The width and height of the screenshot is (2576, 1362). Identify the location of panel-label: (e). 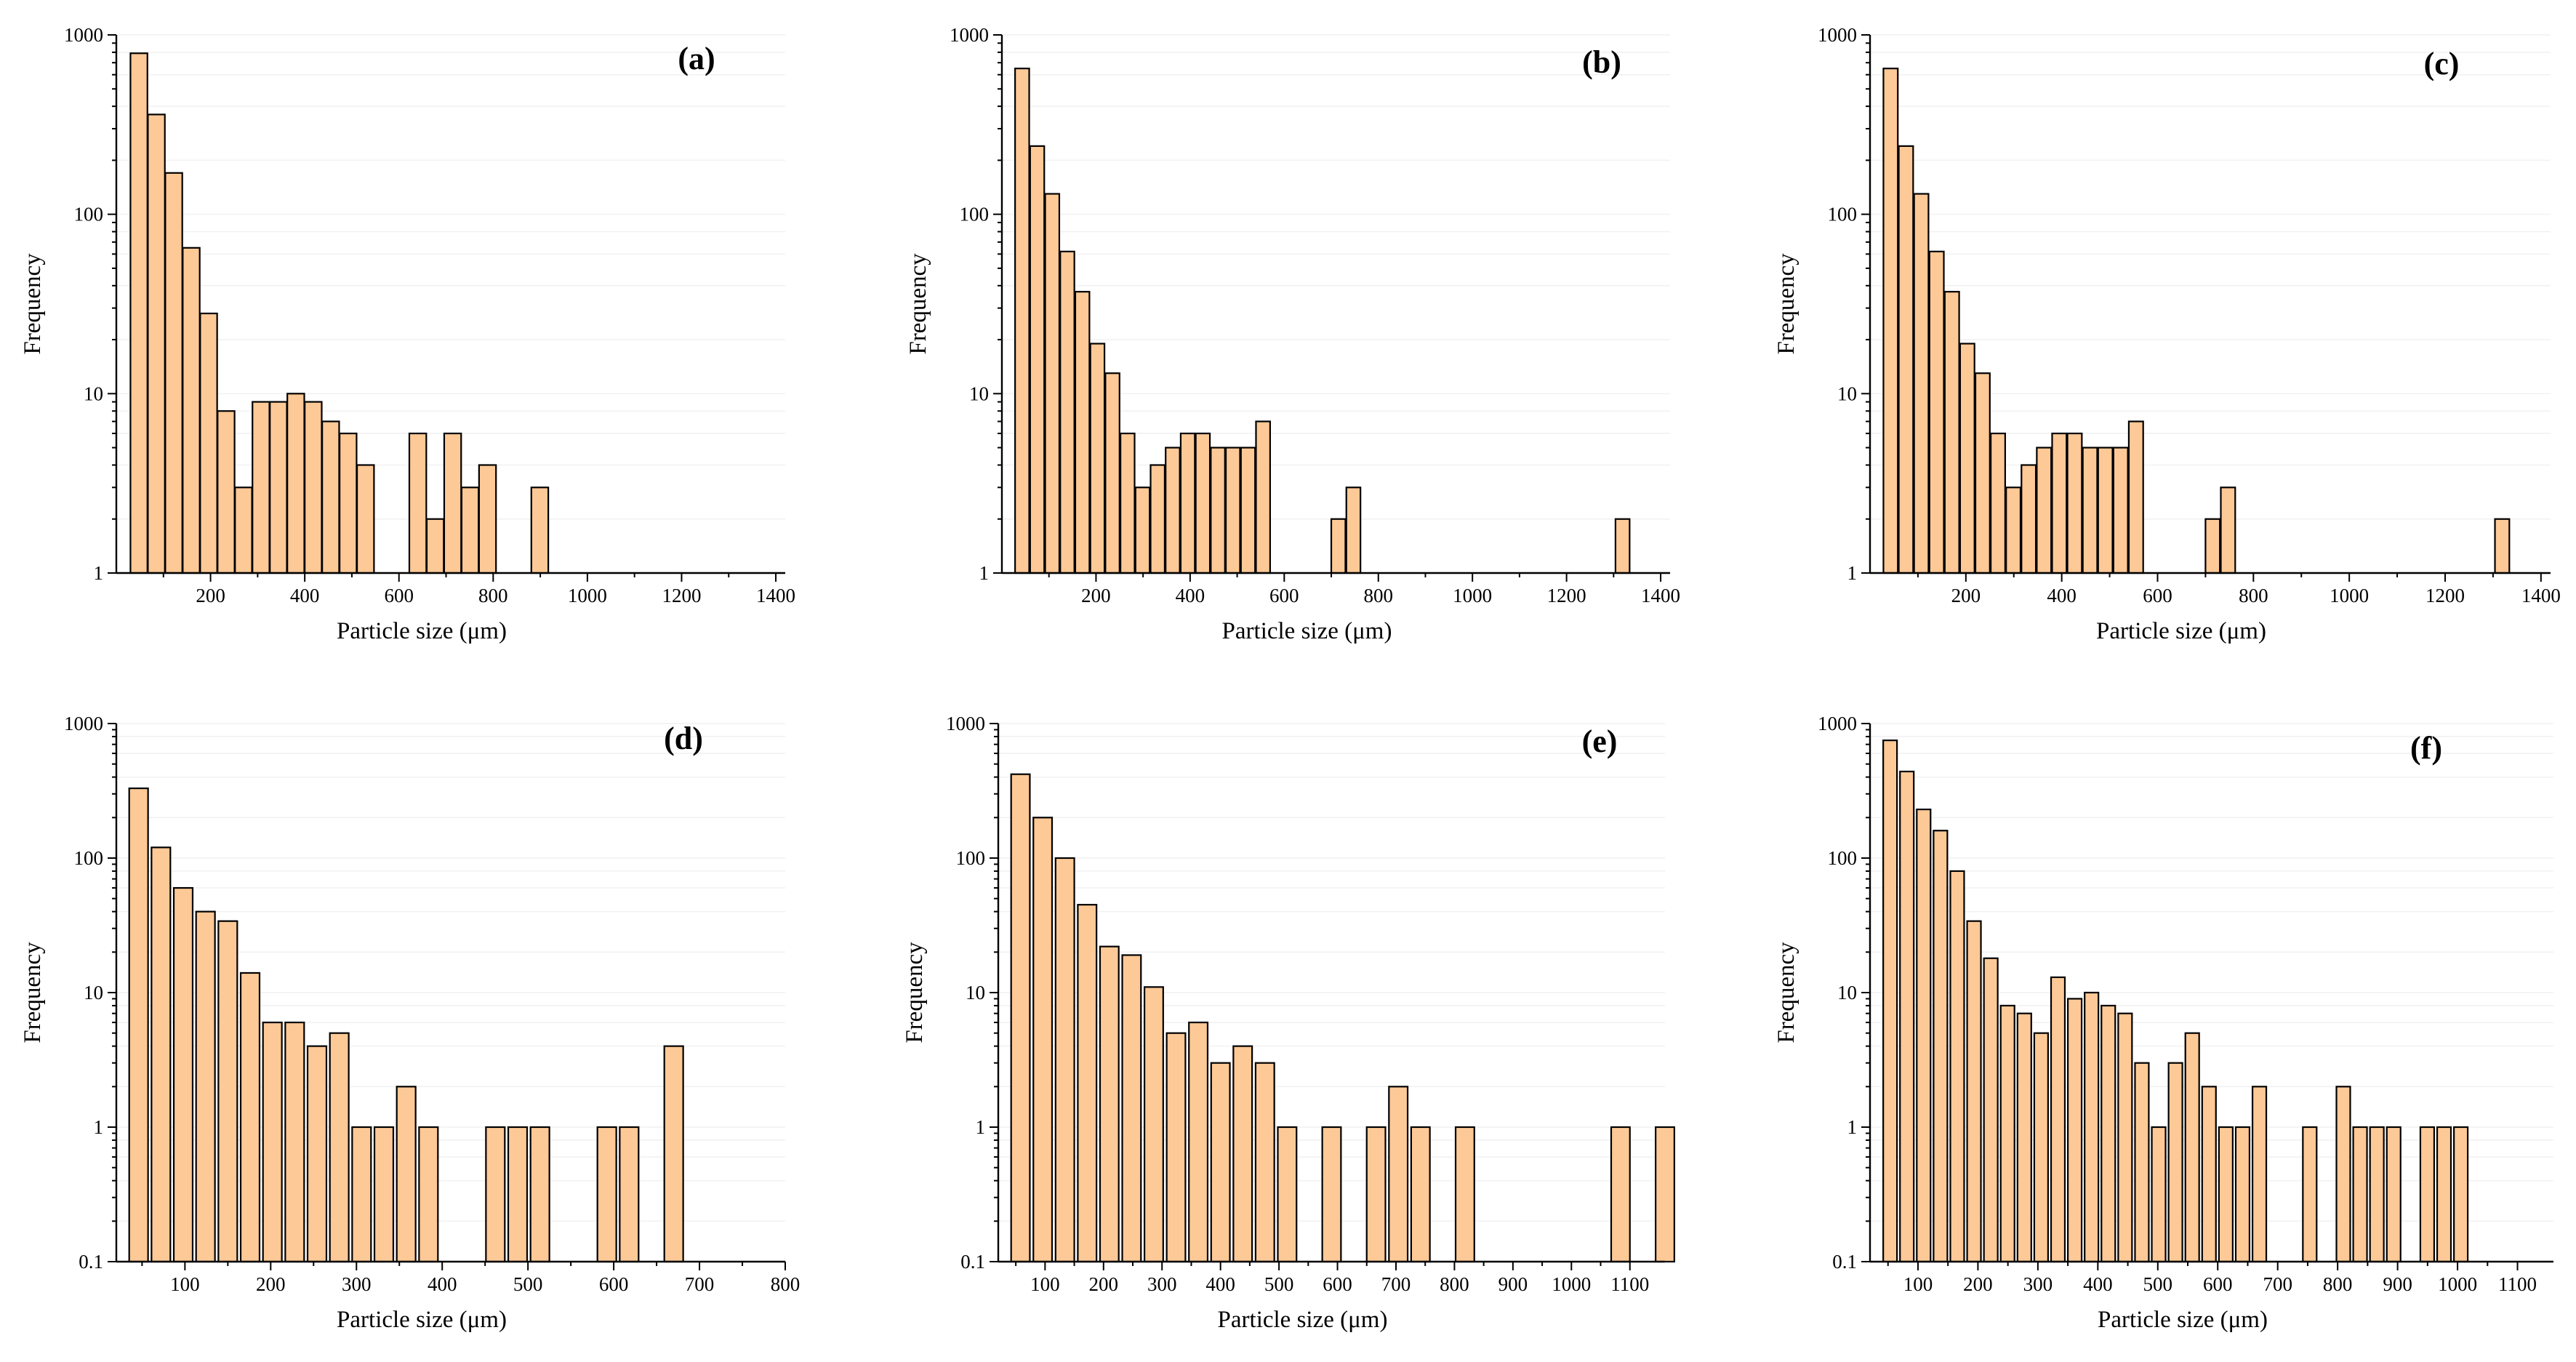
(1600, 741).